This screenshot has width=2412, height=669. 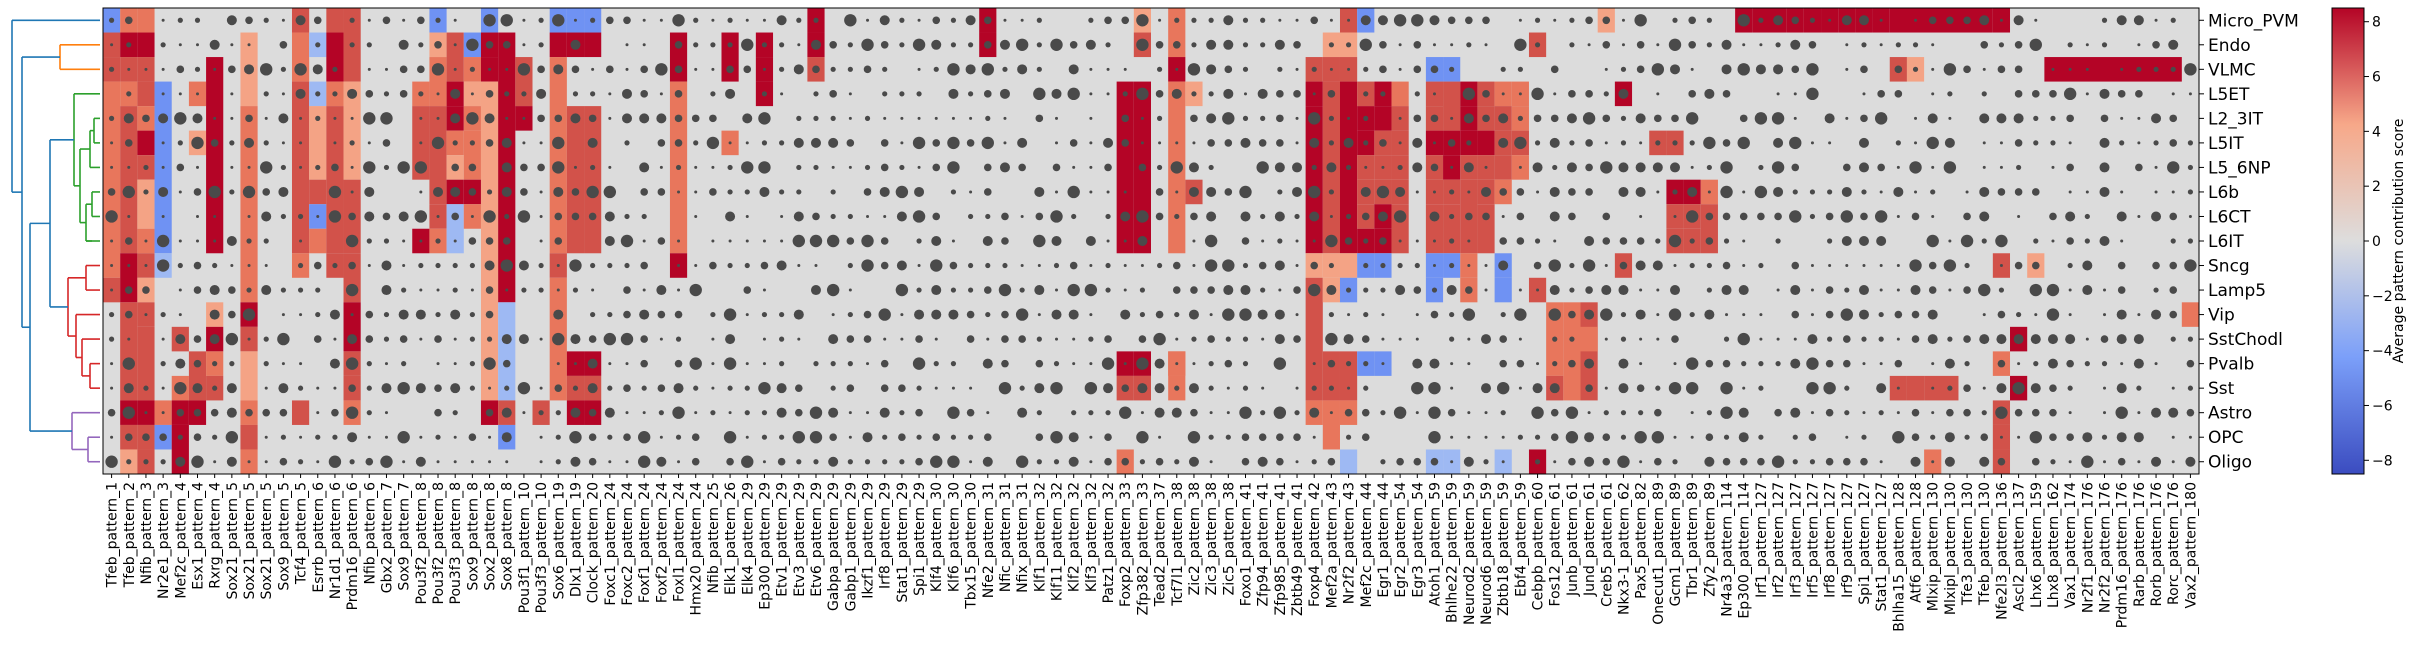 What do you see at coordinates (2226, 242) in the screenshot?
I see `row-label: L6IT` at bounding box center [2226, 242].